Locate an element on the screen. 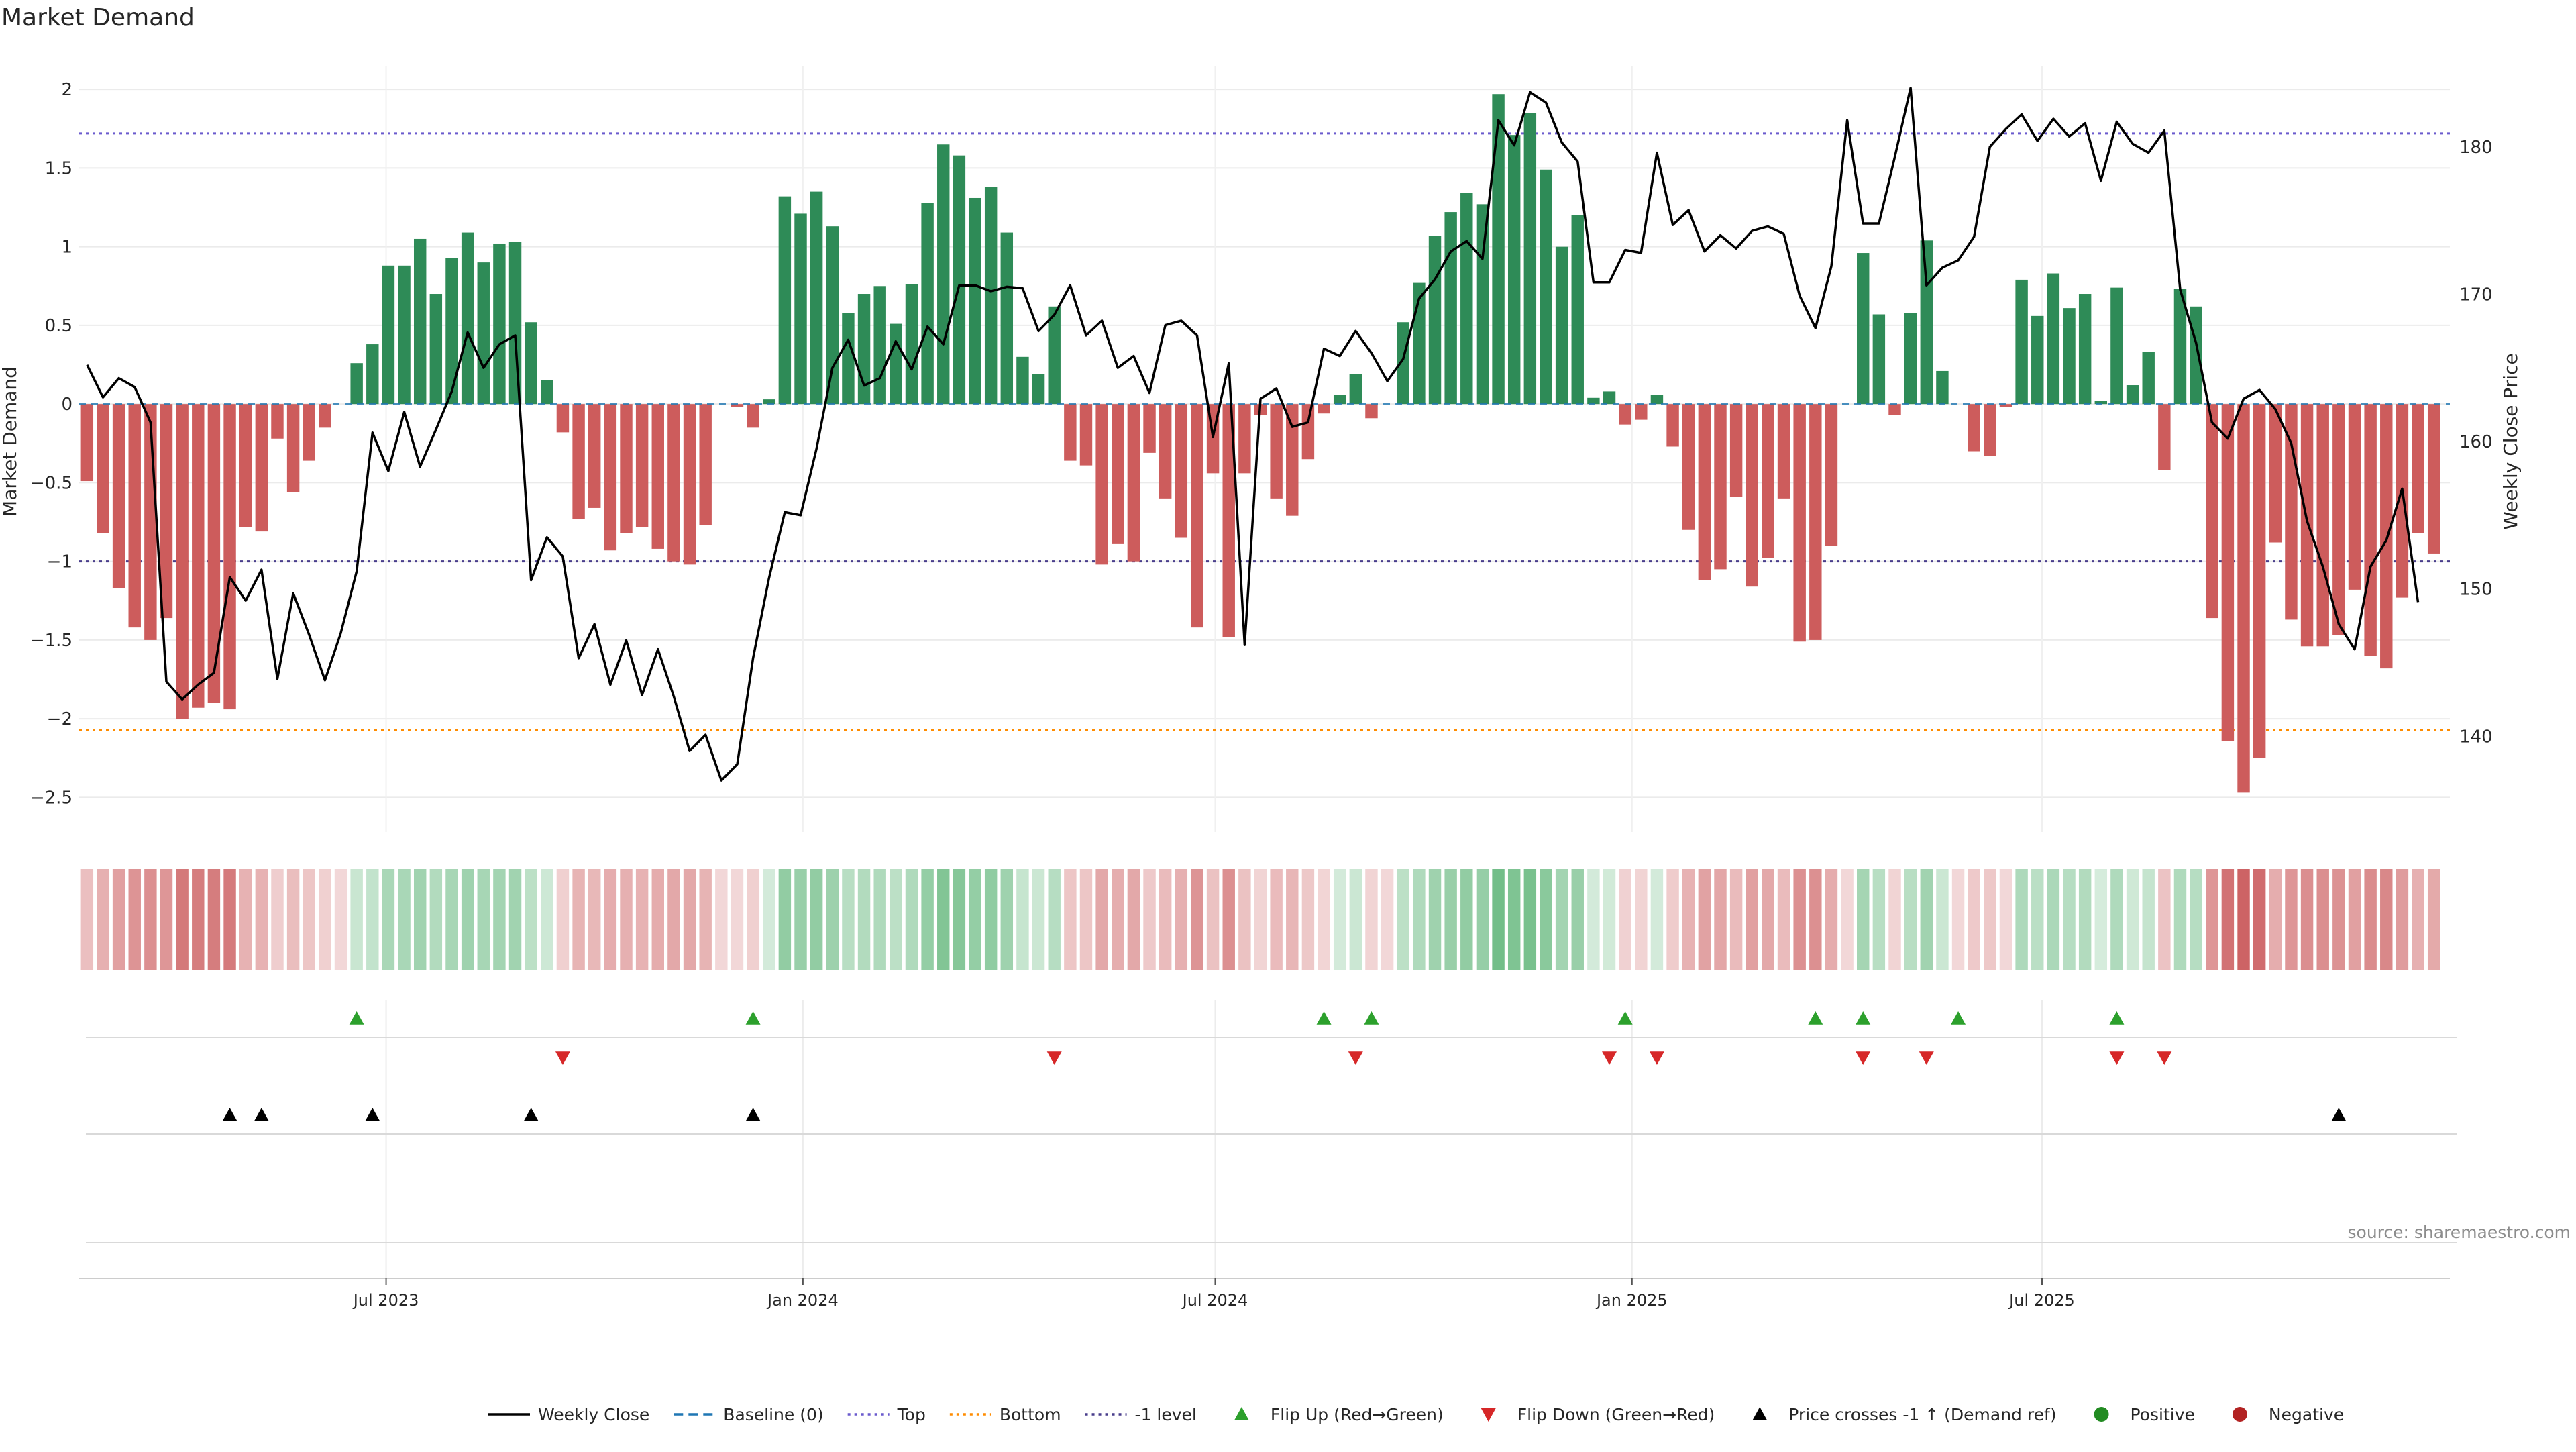 This screenshot has width=2576, height=1452. right-tick-label: 160 is located at coordinates (2476, 442).